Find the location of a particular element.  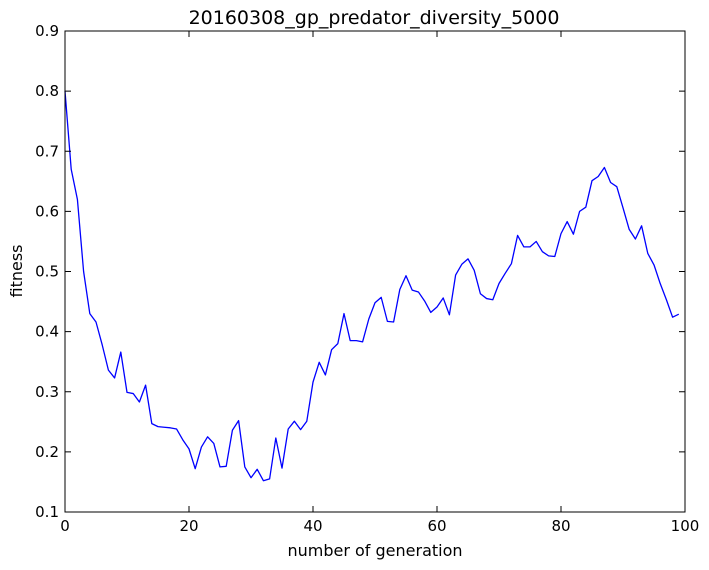

y-tick-label: 0.1 is located at coordinates (47, 512).